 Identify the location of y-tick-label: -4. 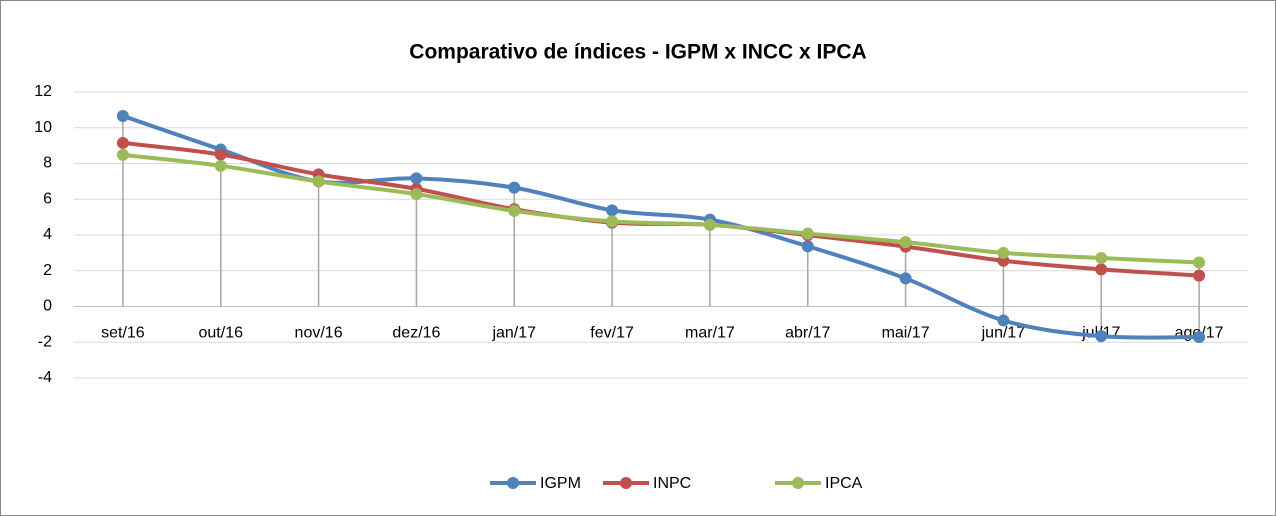
(45, 377).